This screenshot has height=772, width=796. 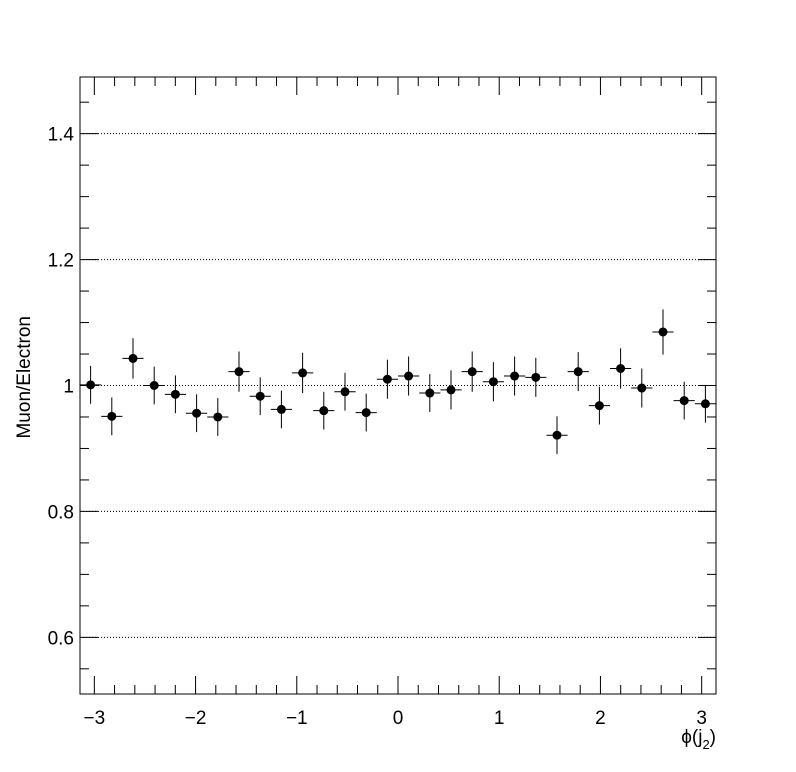 What do you see at coordinates (600, 718) in the screenshot?
I see `x-tick-label: 2` at bounding box center [600, 718].